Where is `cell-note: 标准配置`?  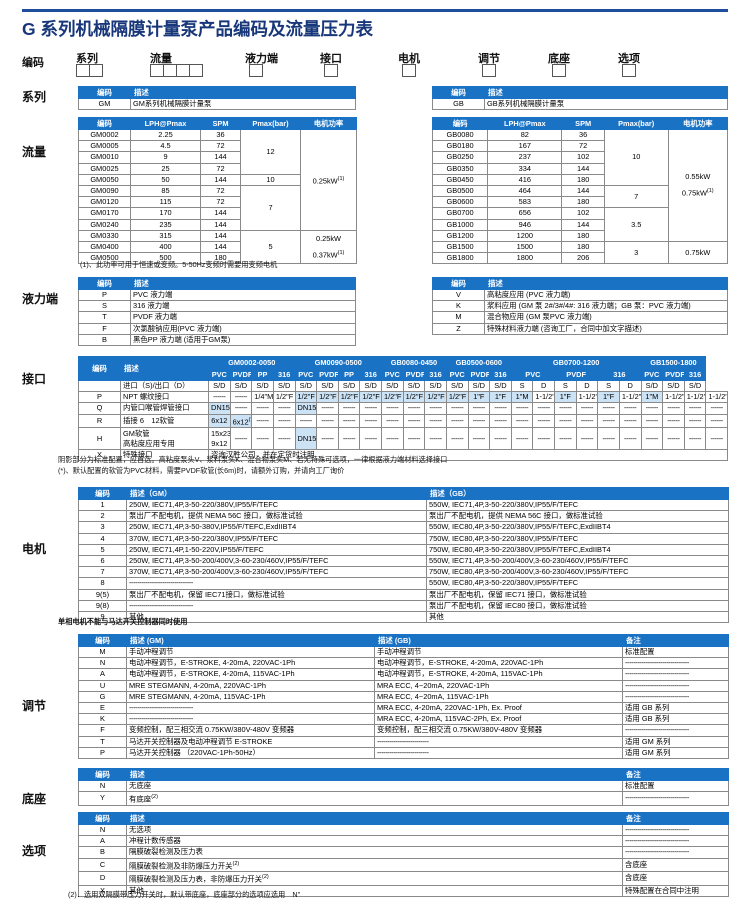 cell-note: 标准配置 is located at coordinates (675, 786).